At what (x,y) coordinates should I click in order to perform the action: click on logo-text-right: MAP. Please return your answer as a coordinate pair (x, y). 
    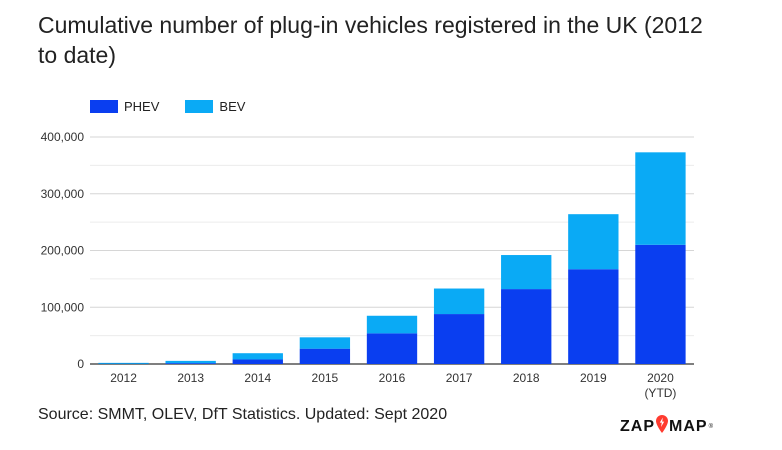
    Looking at the image, I should click on (688, 426).